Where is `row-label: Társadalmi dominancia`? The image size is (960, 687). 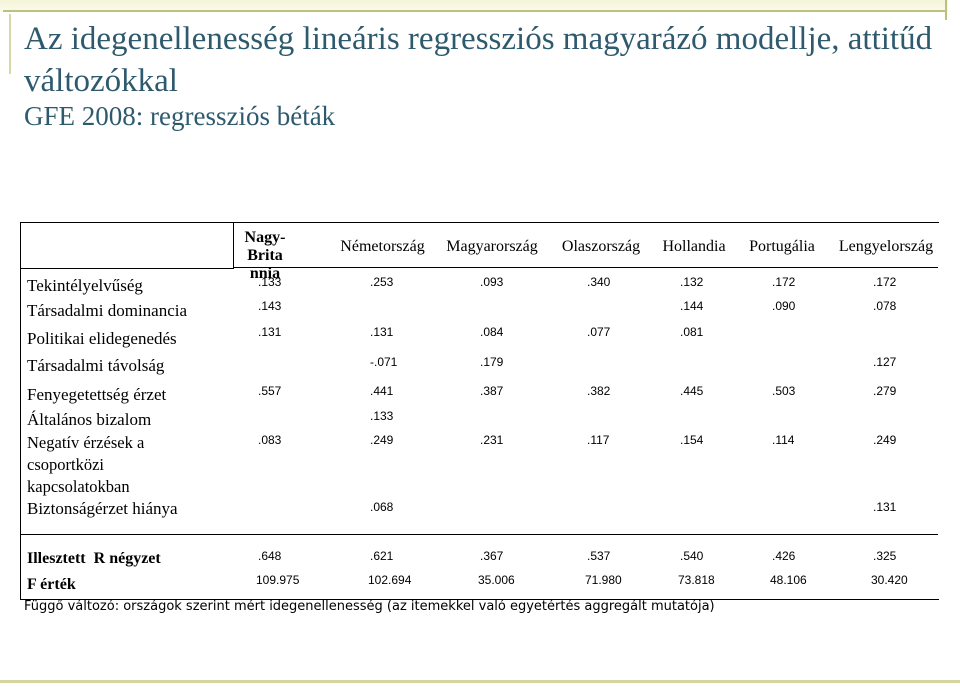 row-label: Társadalmi dominancia is located at coordinates (107, 310).